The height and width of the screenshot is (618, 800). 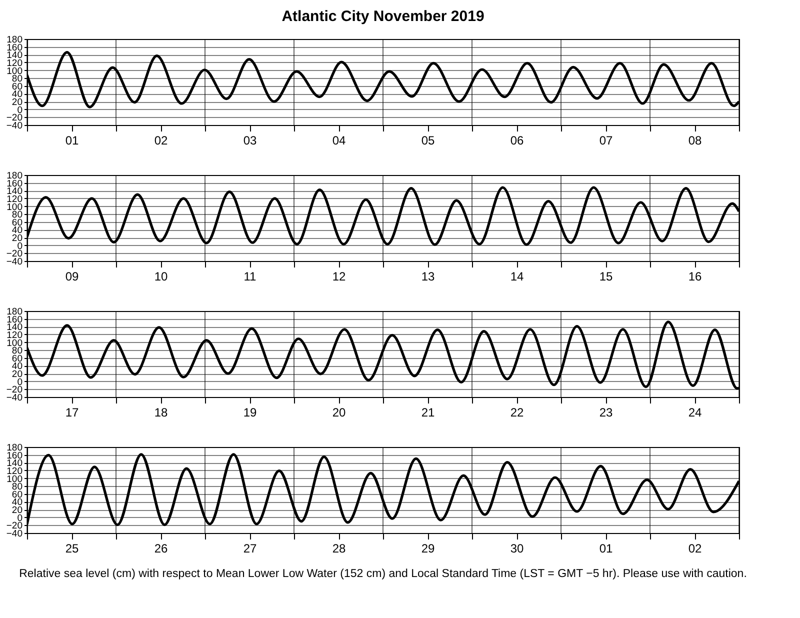 What do you see at coordinates (606, 277) in the screenshot?
I see `x-tick-label: 15` at bounding box center [606, 277].